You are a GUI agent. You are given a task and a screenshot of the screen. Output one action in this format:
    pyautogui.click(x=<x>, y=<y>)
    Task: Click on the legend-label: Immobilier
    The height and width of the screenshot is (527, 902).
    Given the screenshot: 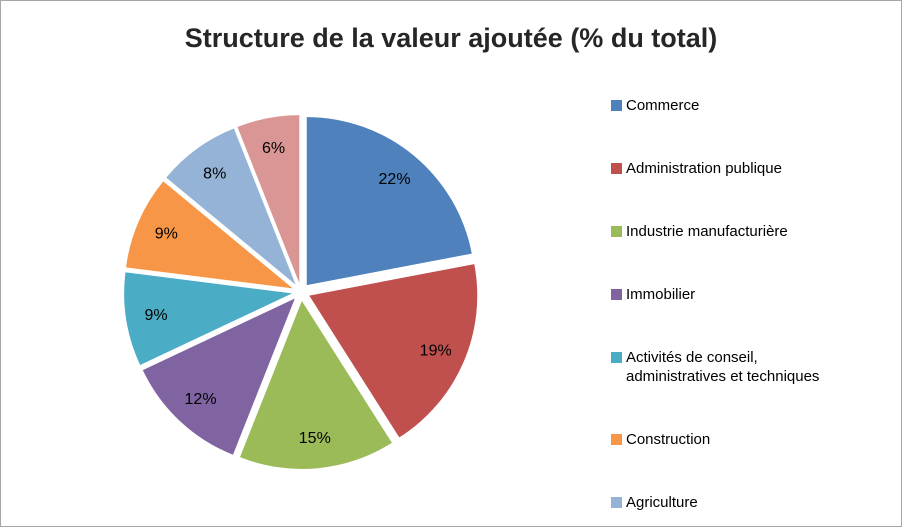 What is the action you would take?
    pyautogui.click(x=661, y=294)
    